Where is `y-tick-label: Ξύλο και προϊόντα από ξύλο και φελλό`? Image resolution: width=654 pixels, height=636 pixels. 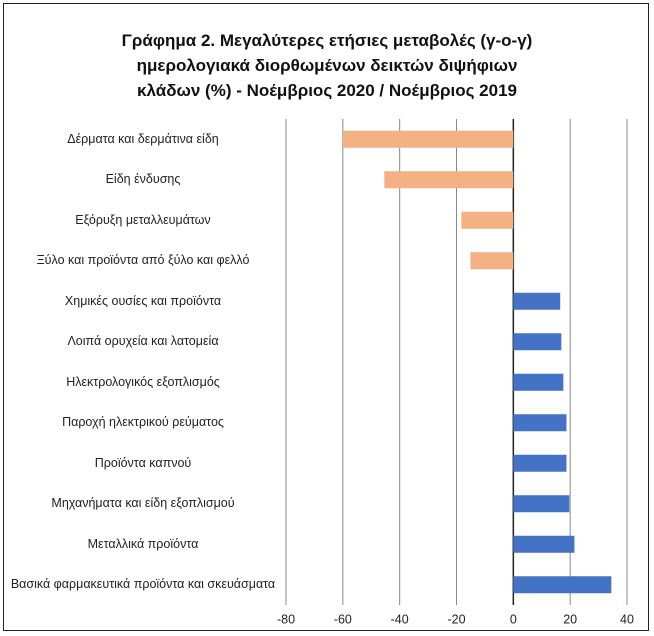 y-tick-label: Ξύλο και προϊόντα από ξύλο και φελλό is located at coordinates (143, 260).